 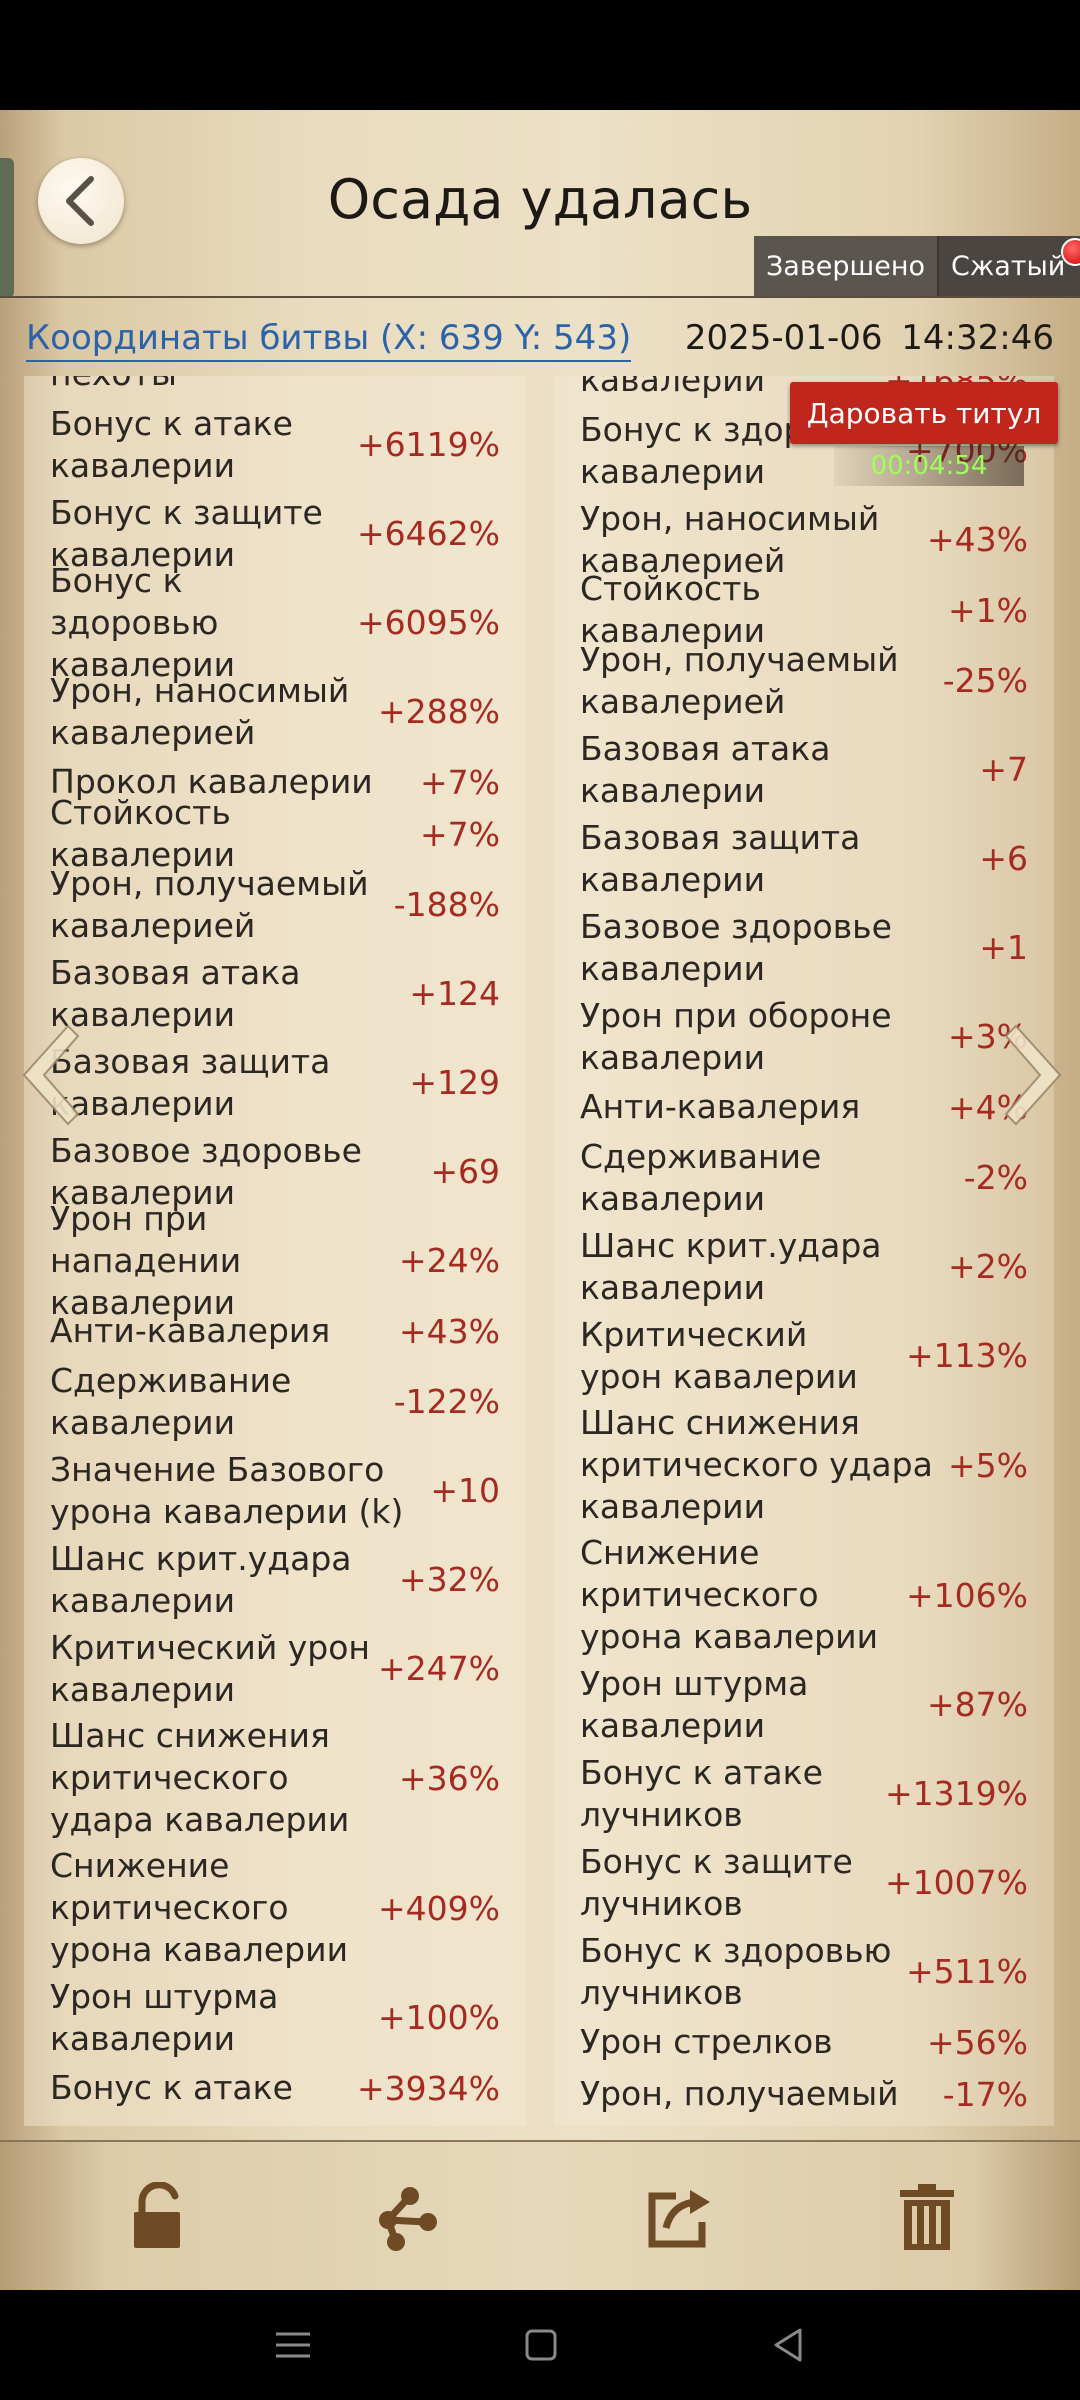 What do you see at coordinates (1003, 858) in the screenshot?
I see `stat-value: +6` at bounding box center [1003, 858].